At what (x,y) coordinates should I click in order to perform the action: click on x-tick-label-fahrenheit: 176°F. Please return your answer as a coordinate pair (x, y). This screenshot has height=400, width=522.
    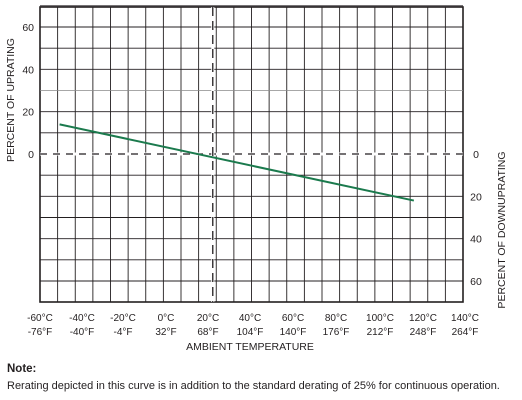
    Looking at the image, I should click on (336, 332).